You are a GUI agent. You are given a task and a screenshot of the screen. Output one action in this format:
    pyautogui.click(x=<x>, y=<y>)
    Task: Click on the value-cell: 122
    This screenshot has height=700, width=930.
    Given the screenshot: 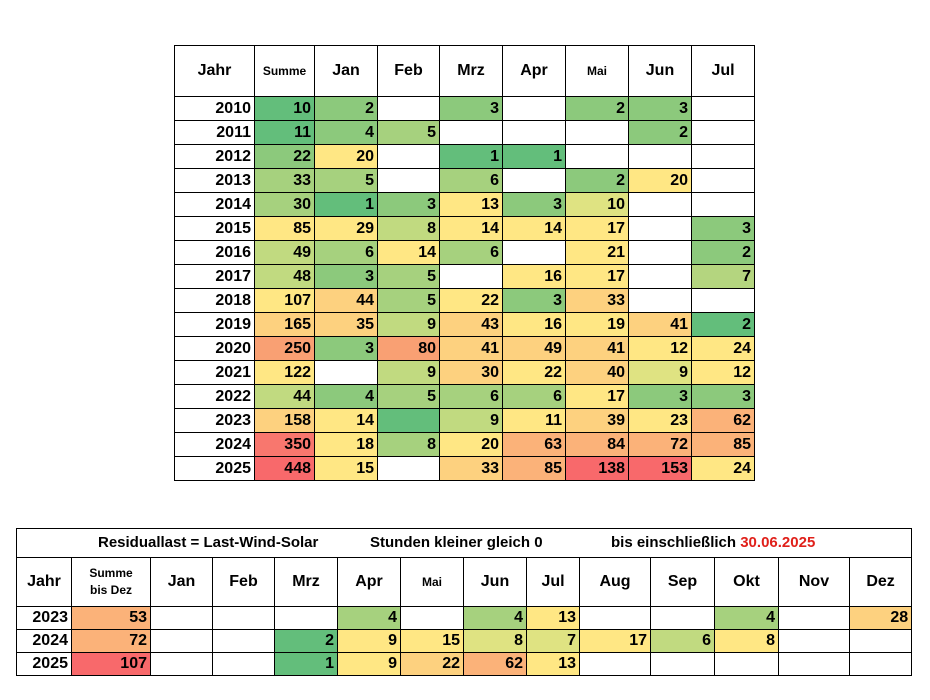 What is the action you would take?
    pyautogui.click(x=284, y=372)
    